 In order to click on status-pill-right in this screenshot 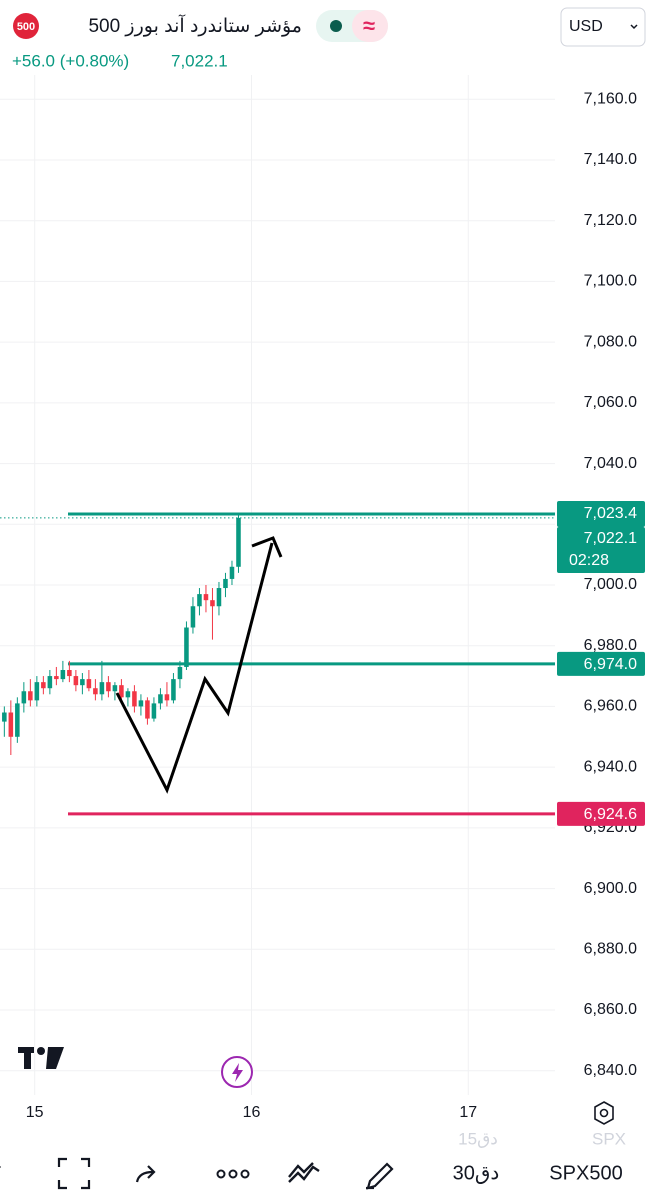, I will do `click(370, 26)`.